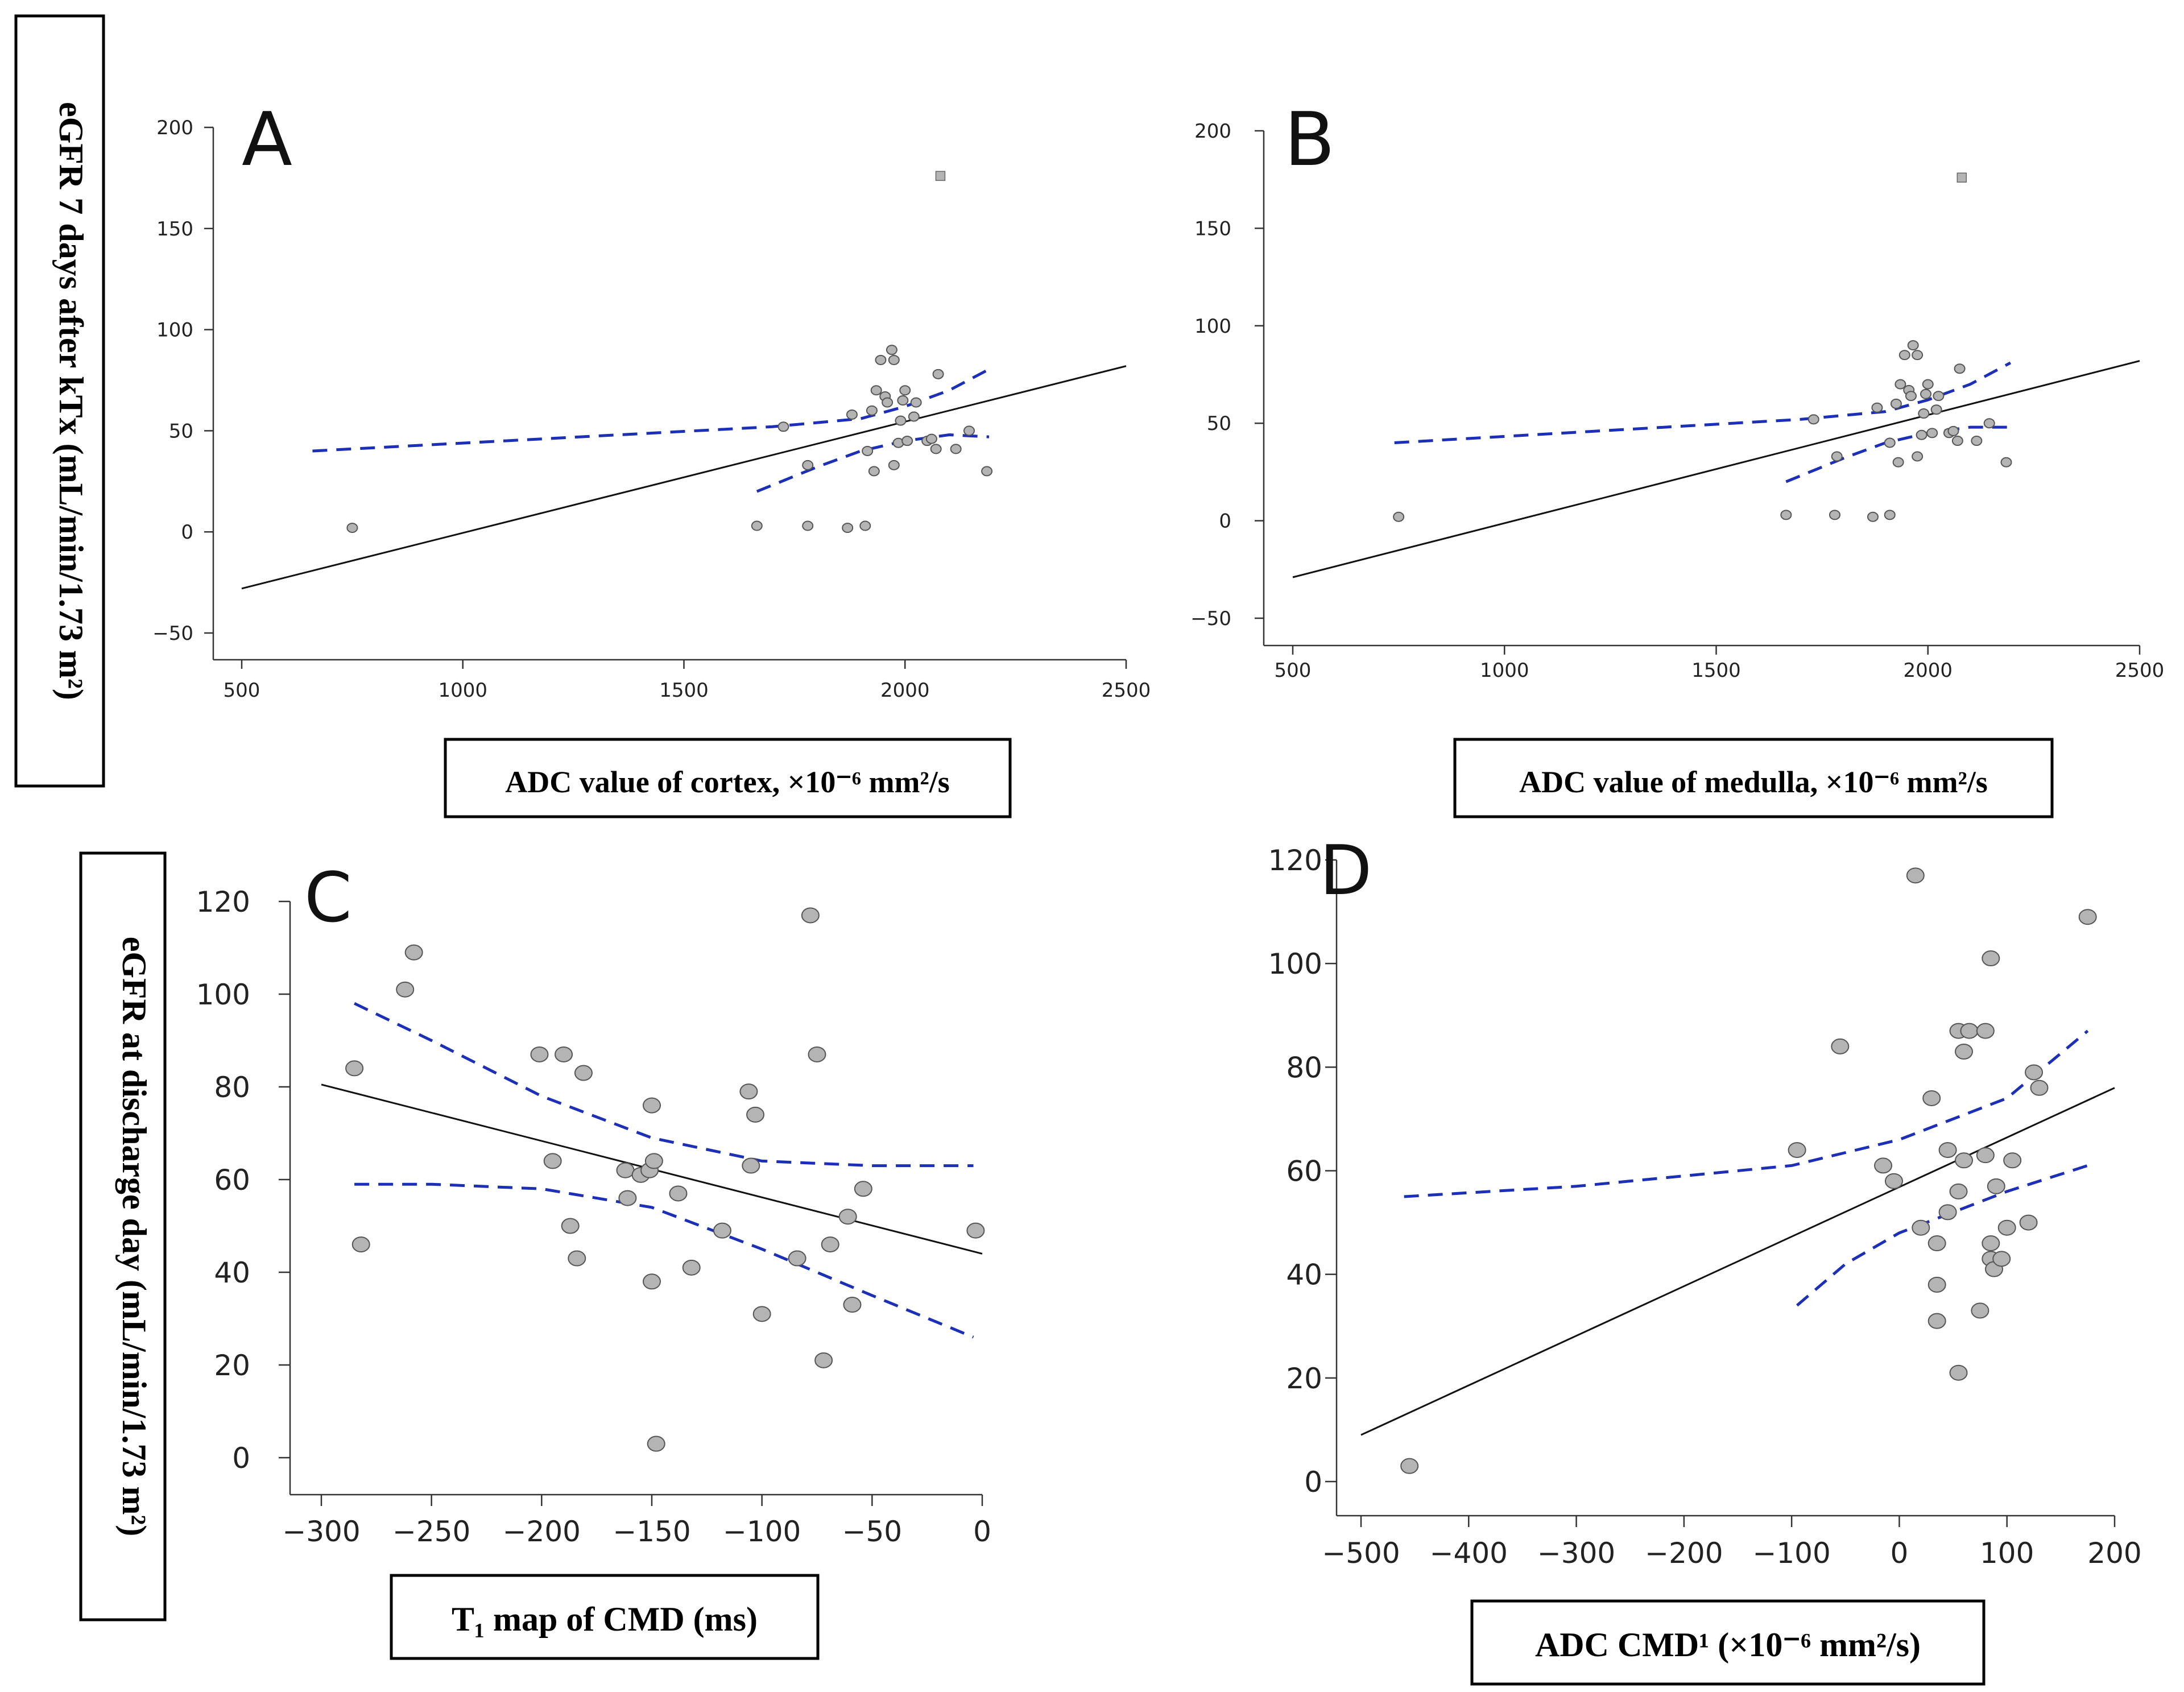 The width and height of the screenshot is (2184, 1692). I want to click on x-tick-label-d: −400, so click(1469, 1553).